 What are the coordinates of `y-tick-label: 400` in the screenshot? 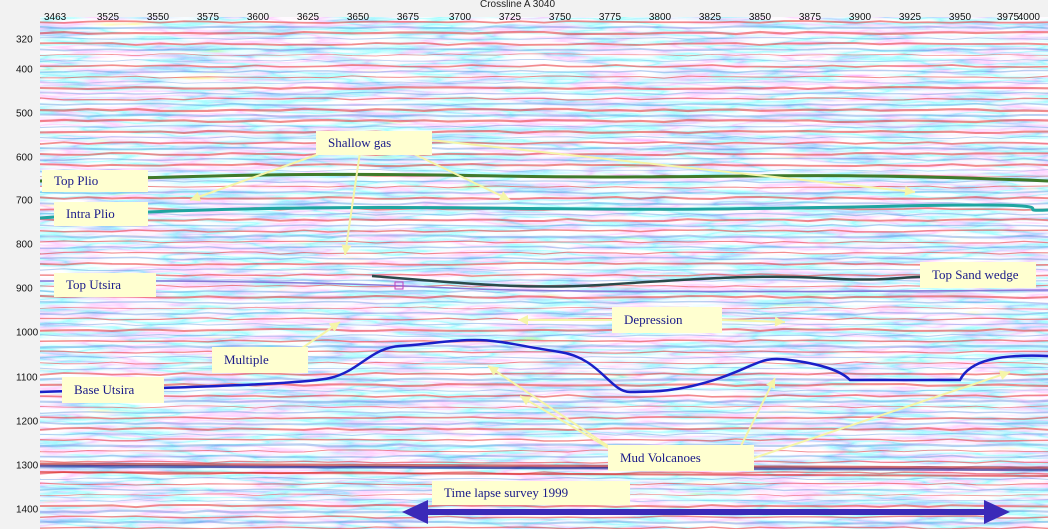 It's located at (24, 70).